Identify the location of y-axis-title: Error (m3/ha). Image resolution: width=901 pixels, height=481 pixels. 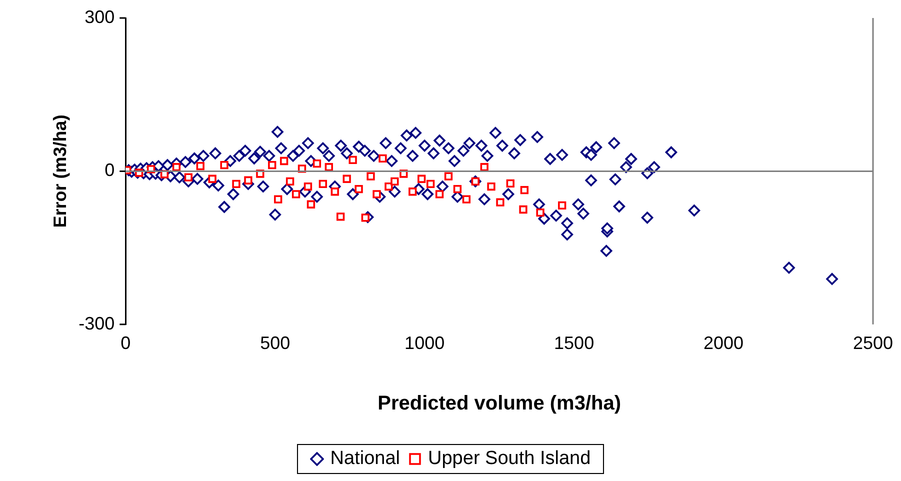
(60, 171).